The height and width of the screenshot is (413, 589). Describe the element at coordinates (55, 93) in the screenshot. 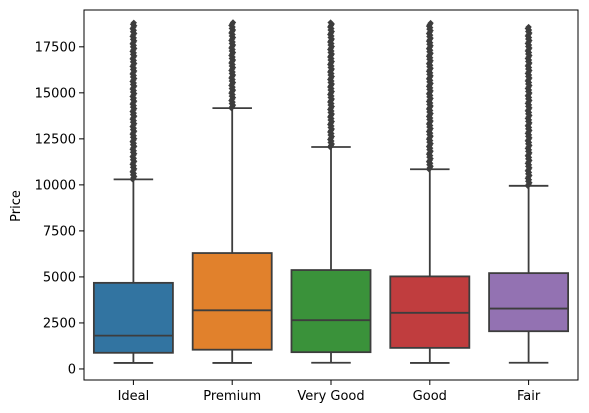

I see `y-tick-label: 15000` at that location.